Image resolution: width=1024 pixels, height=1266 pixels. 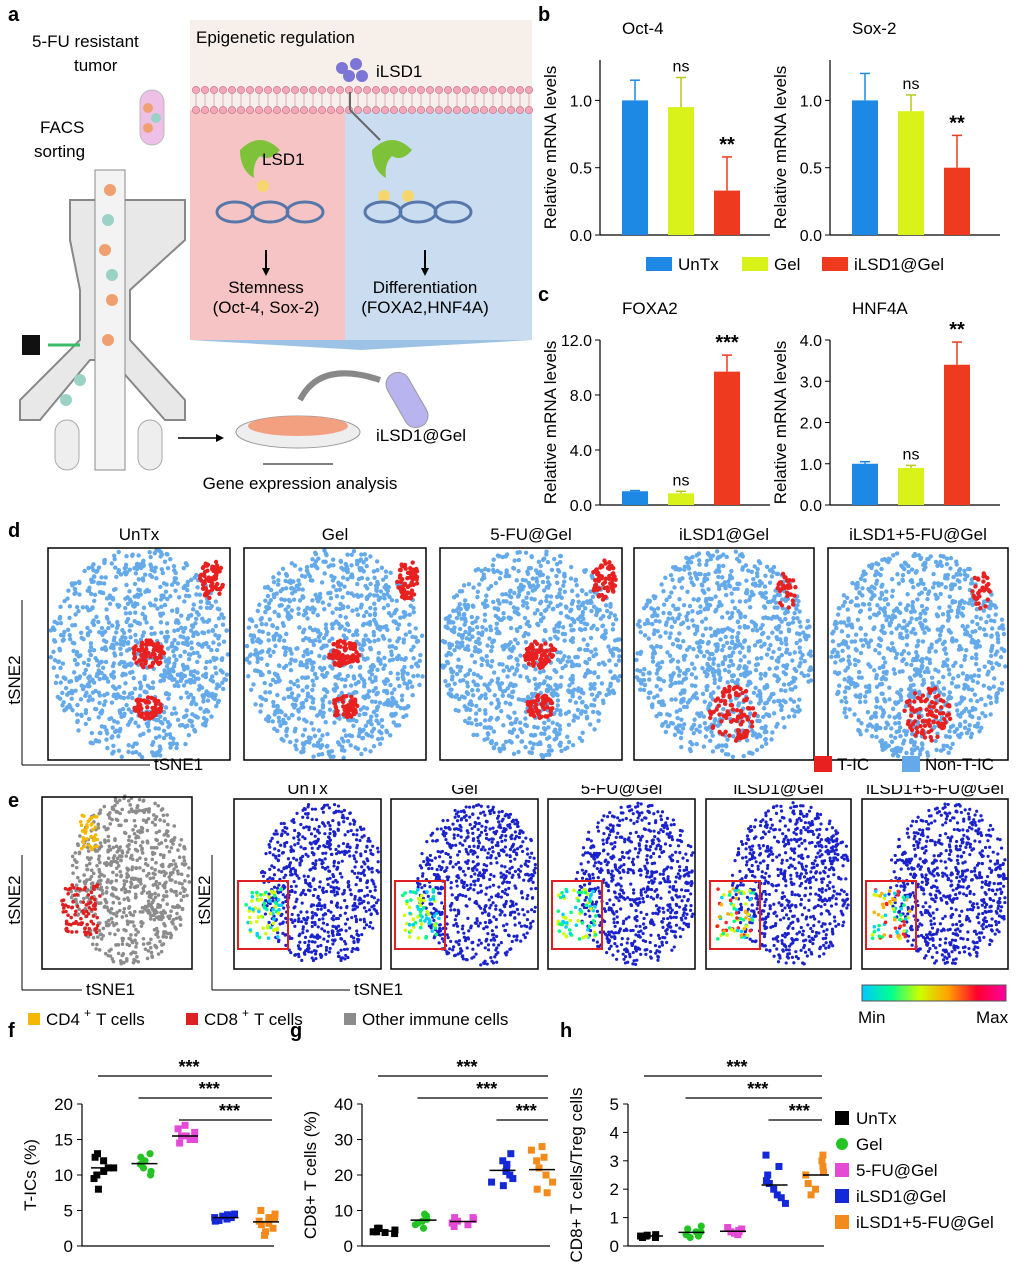 I want to click on tsne-e-plot-1: UnTx, so click(x=307, y=877).